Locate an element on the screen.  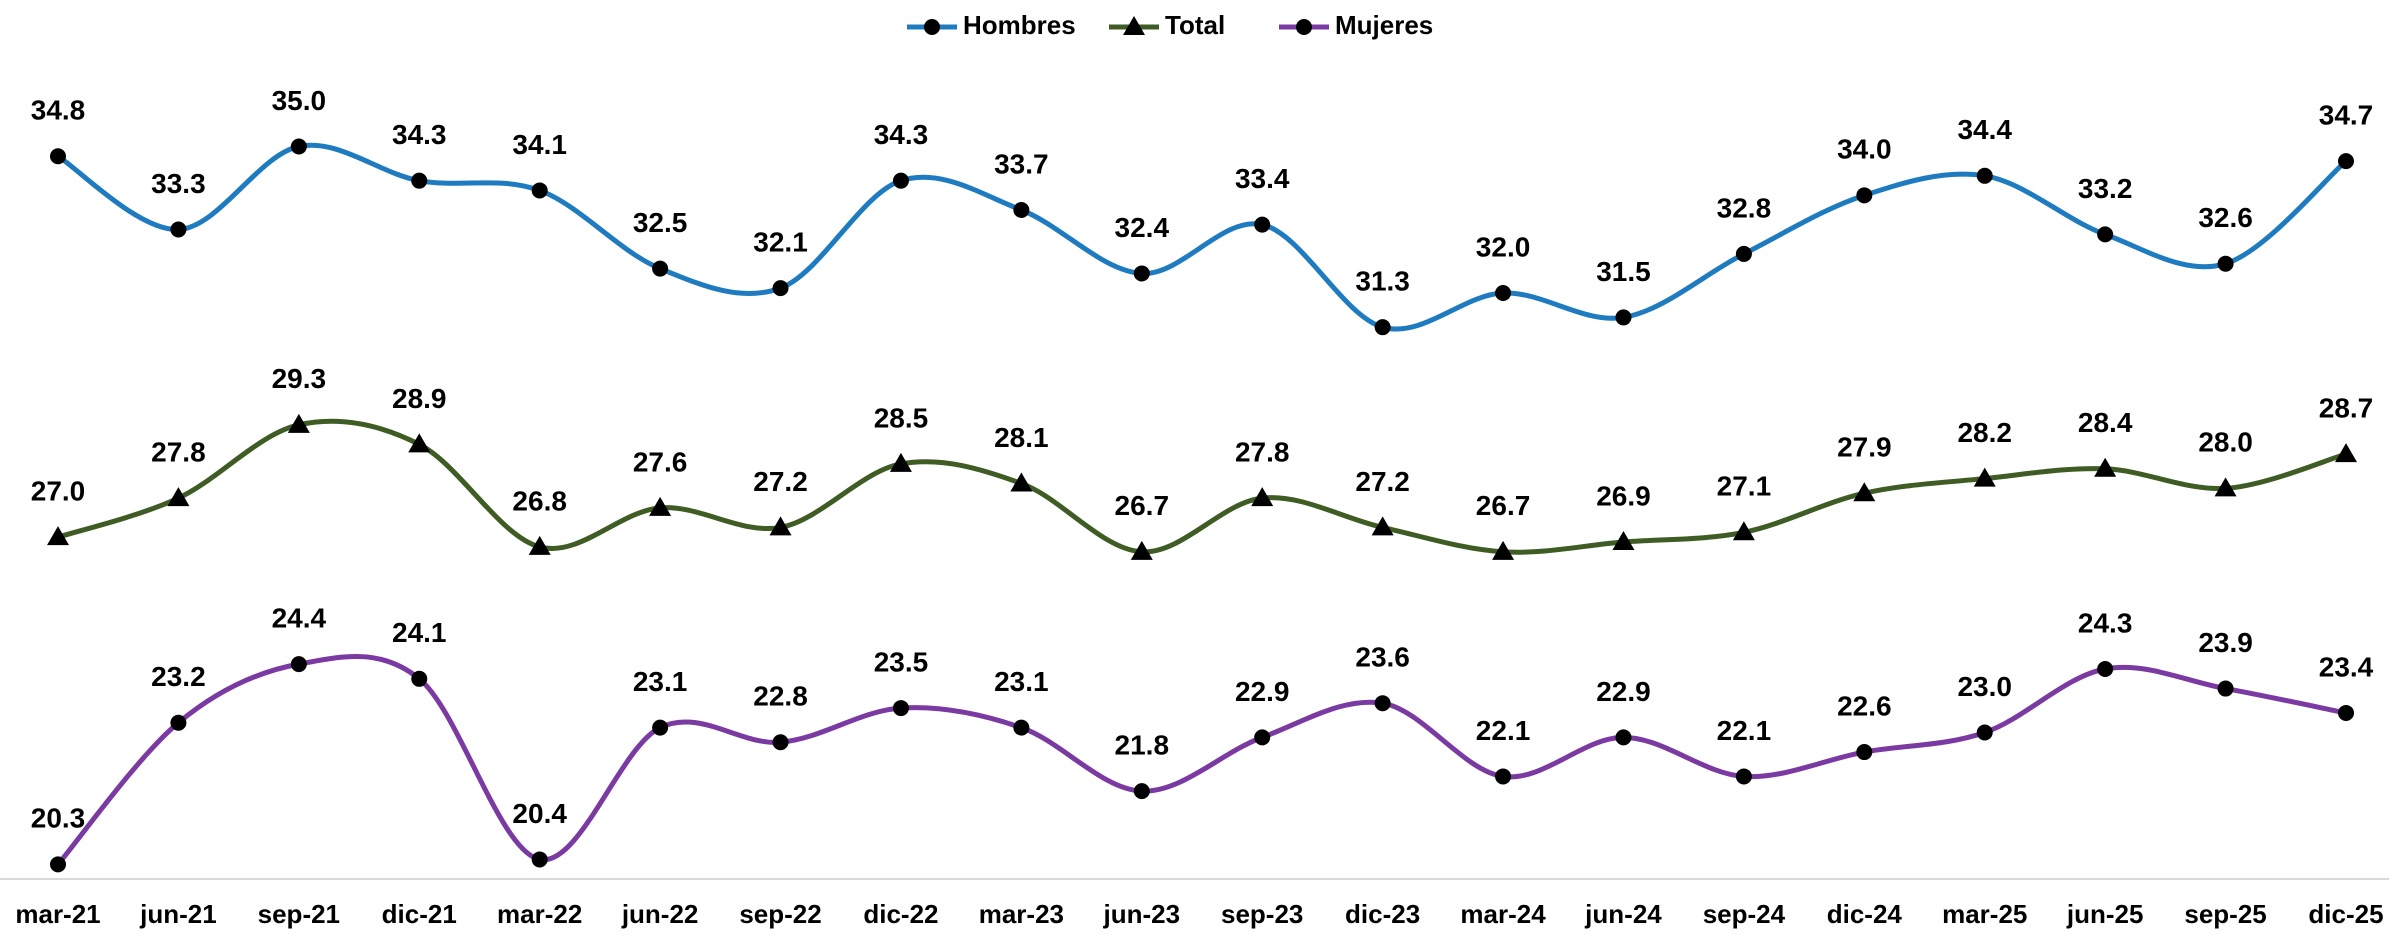
x-tick-label: sep-25 is located at coordinates (2225, 914).